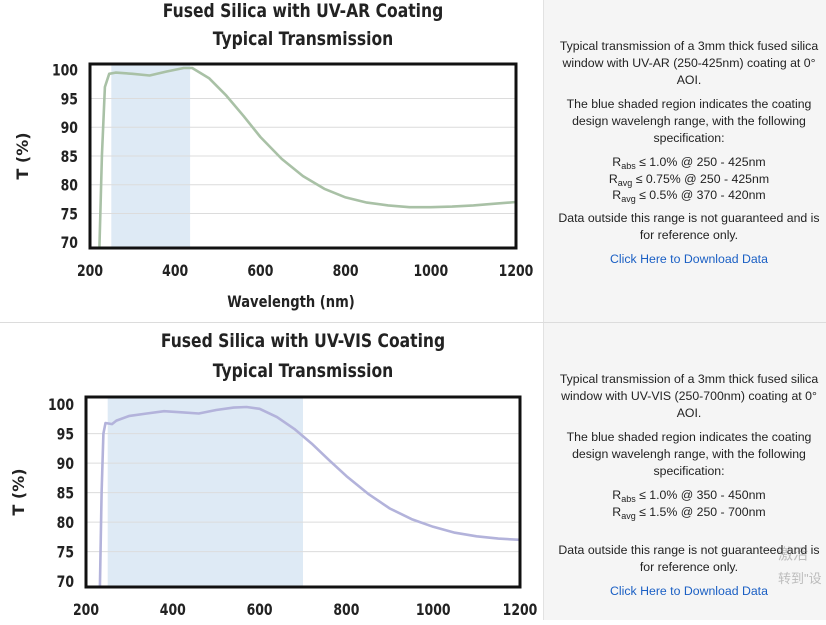 The height and width of the screenshot is (625, 826). I want to click on spec-text: ≤ 0.75% @ 250 - 425nm, so click(701, 178).